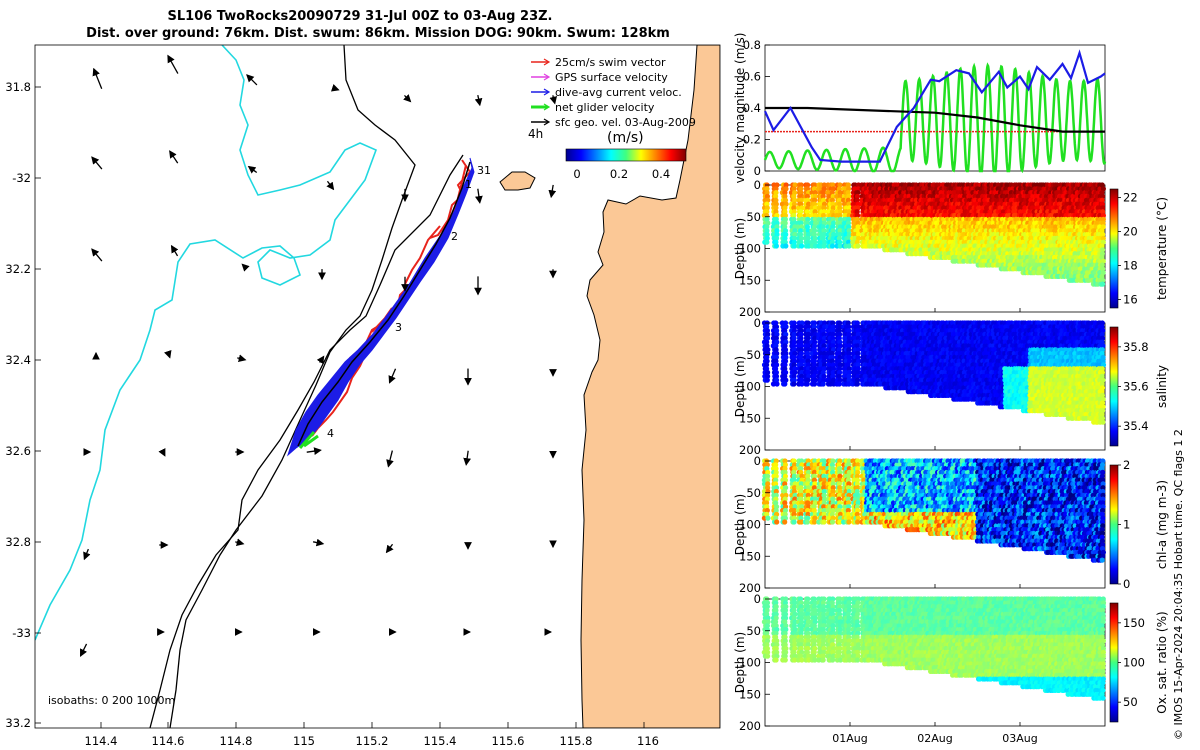 This screenshot has width=1200, height=750. What do you see at coordinates (440, 741) in the screenshot?
I see `map-x-tick-label: 115.4` at bounding box center [440, 741].